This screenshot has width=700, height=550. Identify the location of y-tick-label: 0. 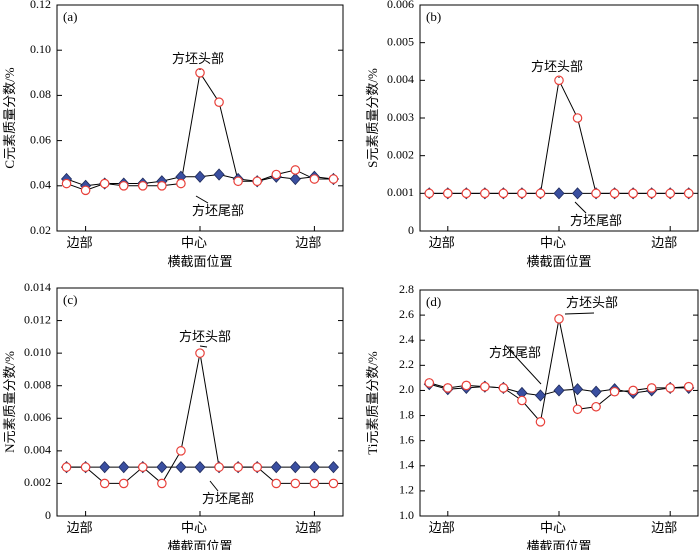
(48, 515).